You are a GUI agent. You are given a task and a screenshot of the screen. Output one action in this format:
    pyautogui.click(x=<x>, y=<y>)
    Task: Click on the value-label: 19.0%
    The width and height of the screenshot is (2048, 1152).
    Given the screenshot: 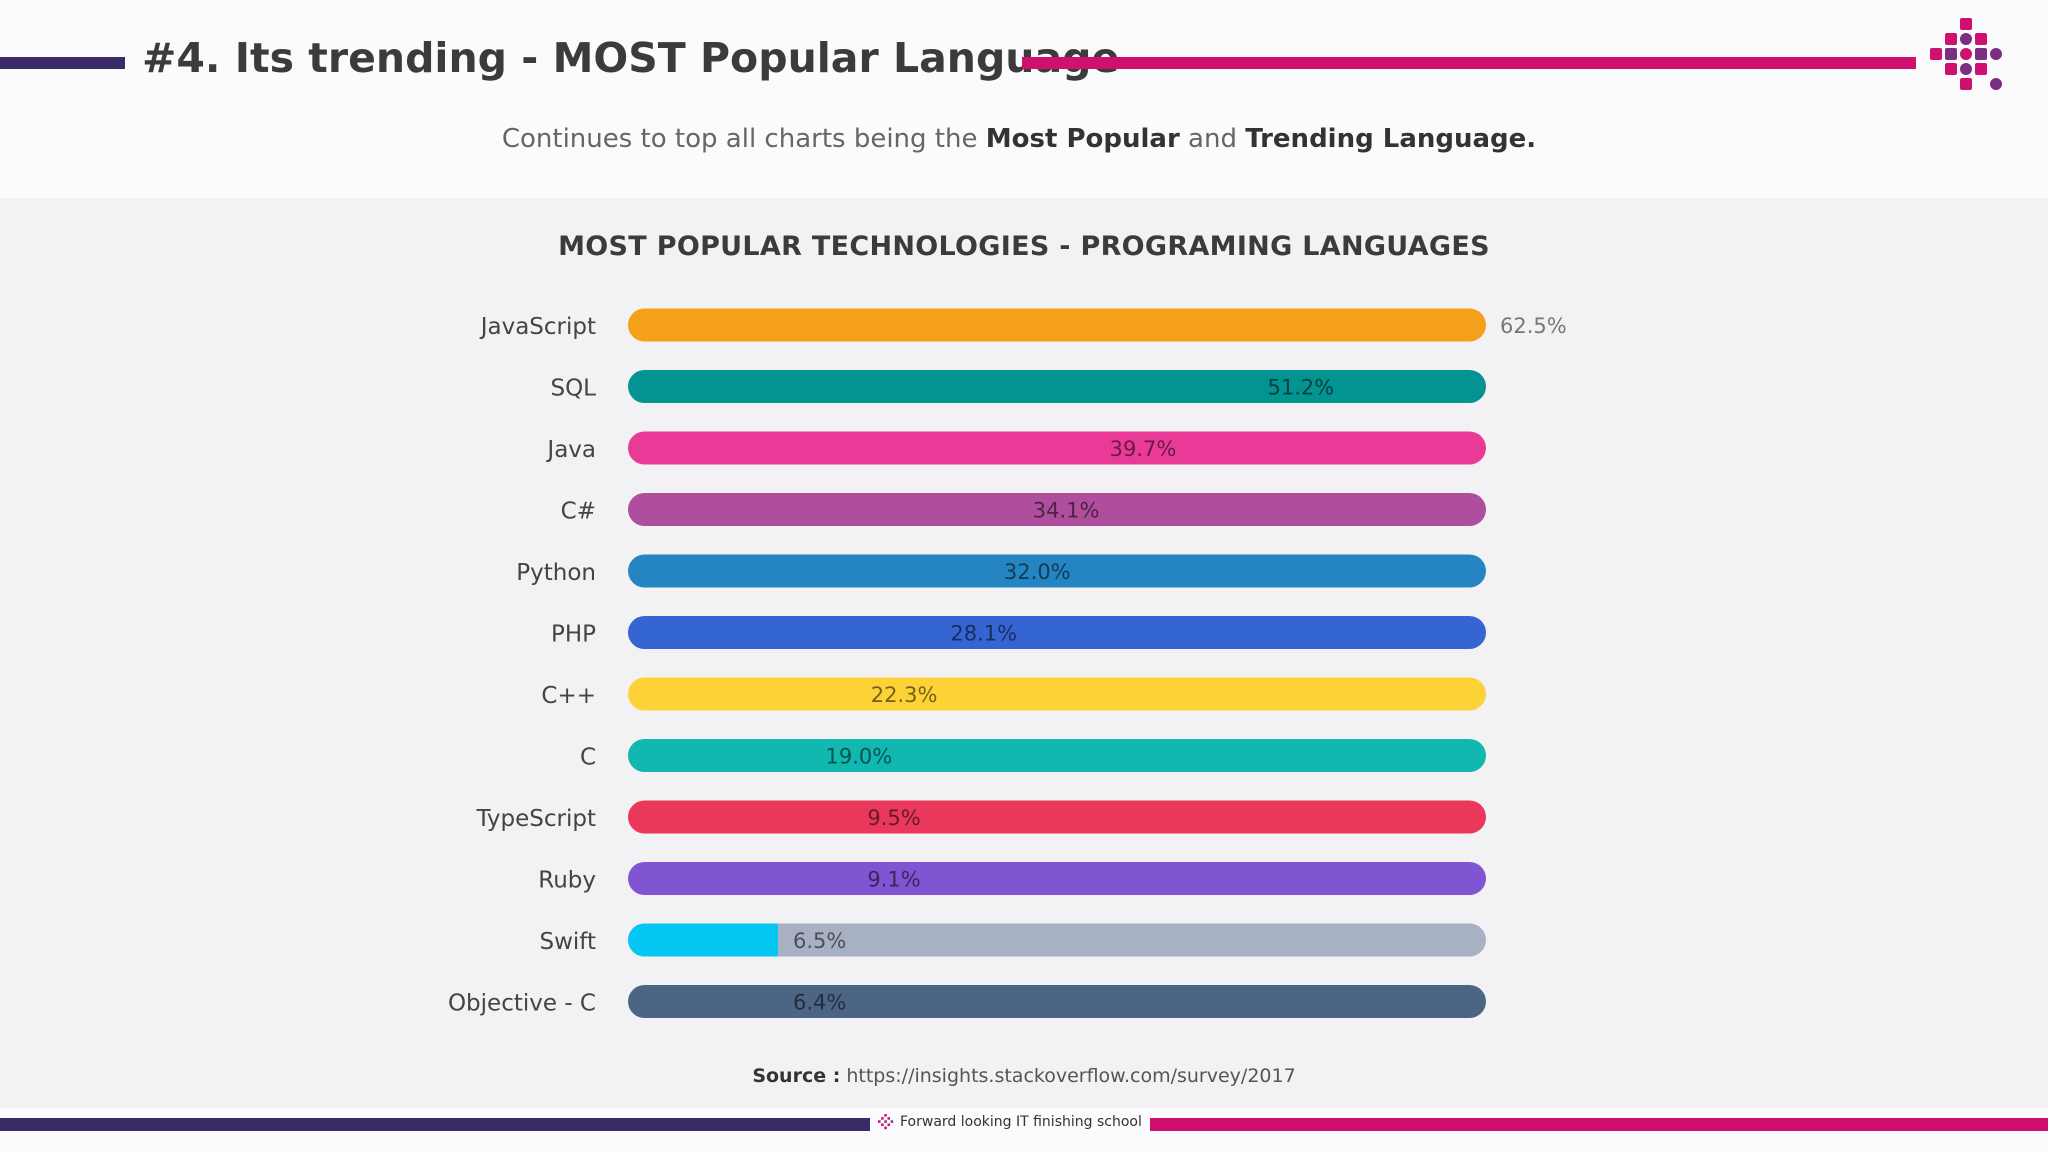 What is the action you would take?
    pyautogui.click(x=858, y=757)
    